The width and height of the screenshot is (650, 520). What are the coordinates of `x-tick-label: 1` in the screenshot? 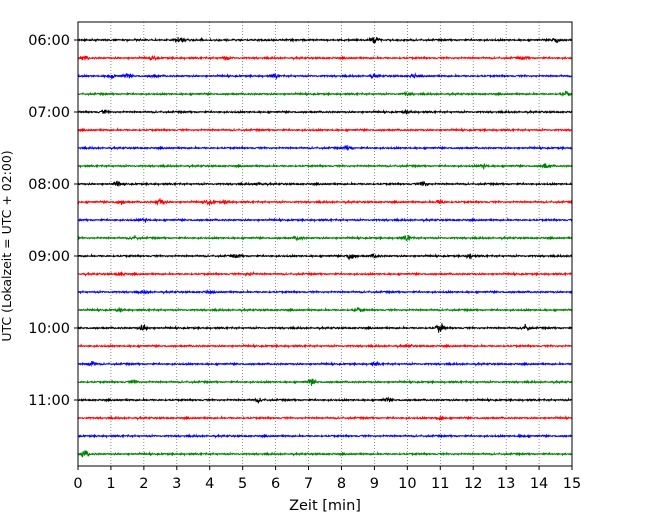 It's located at (110, 484).